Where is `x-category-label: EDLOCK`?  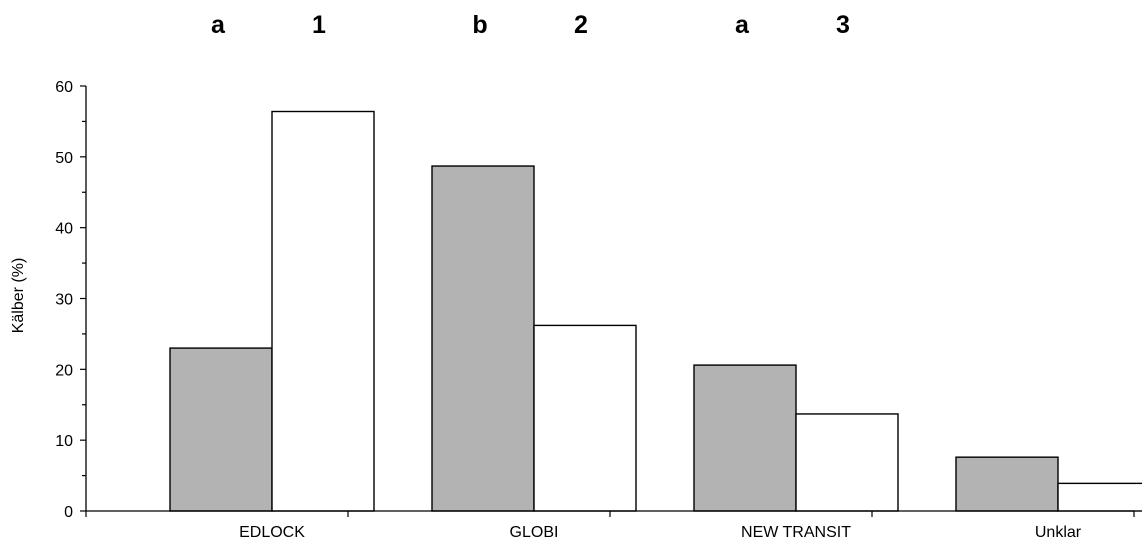 x-category-label: EDLOCK is located at coordinates (272, 532).